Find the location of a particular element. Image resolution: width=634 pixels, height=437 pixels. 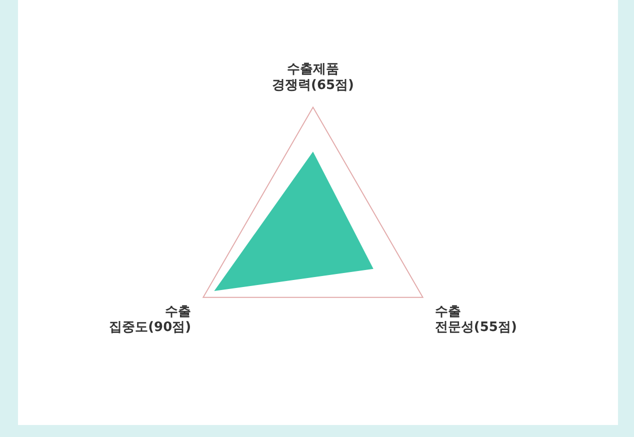

spoke-label: 수출 전문성(55점) is located at coordinates (475, 320).